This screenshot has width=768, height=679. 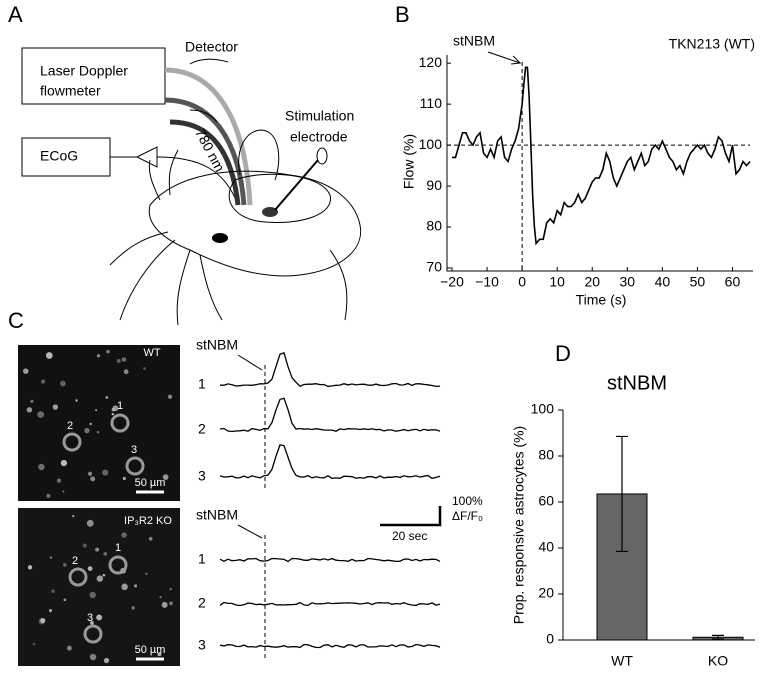 What do you see at coordinates (601, 300) in the screenshot?
I see `x-axis-label: Time (s)` at bounding box center [601, 300].